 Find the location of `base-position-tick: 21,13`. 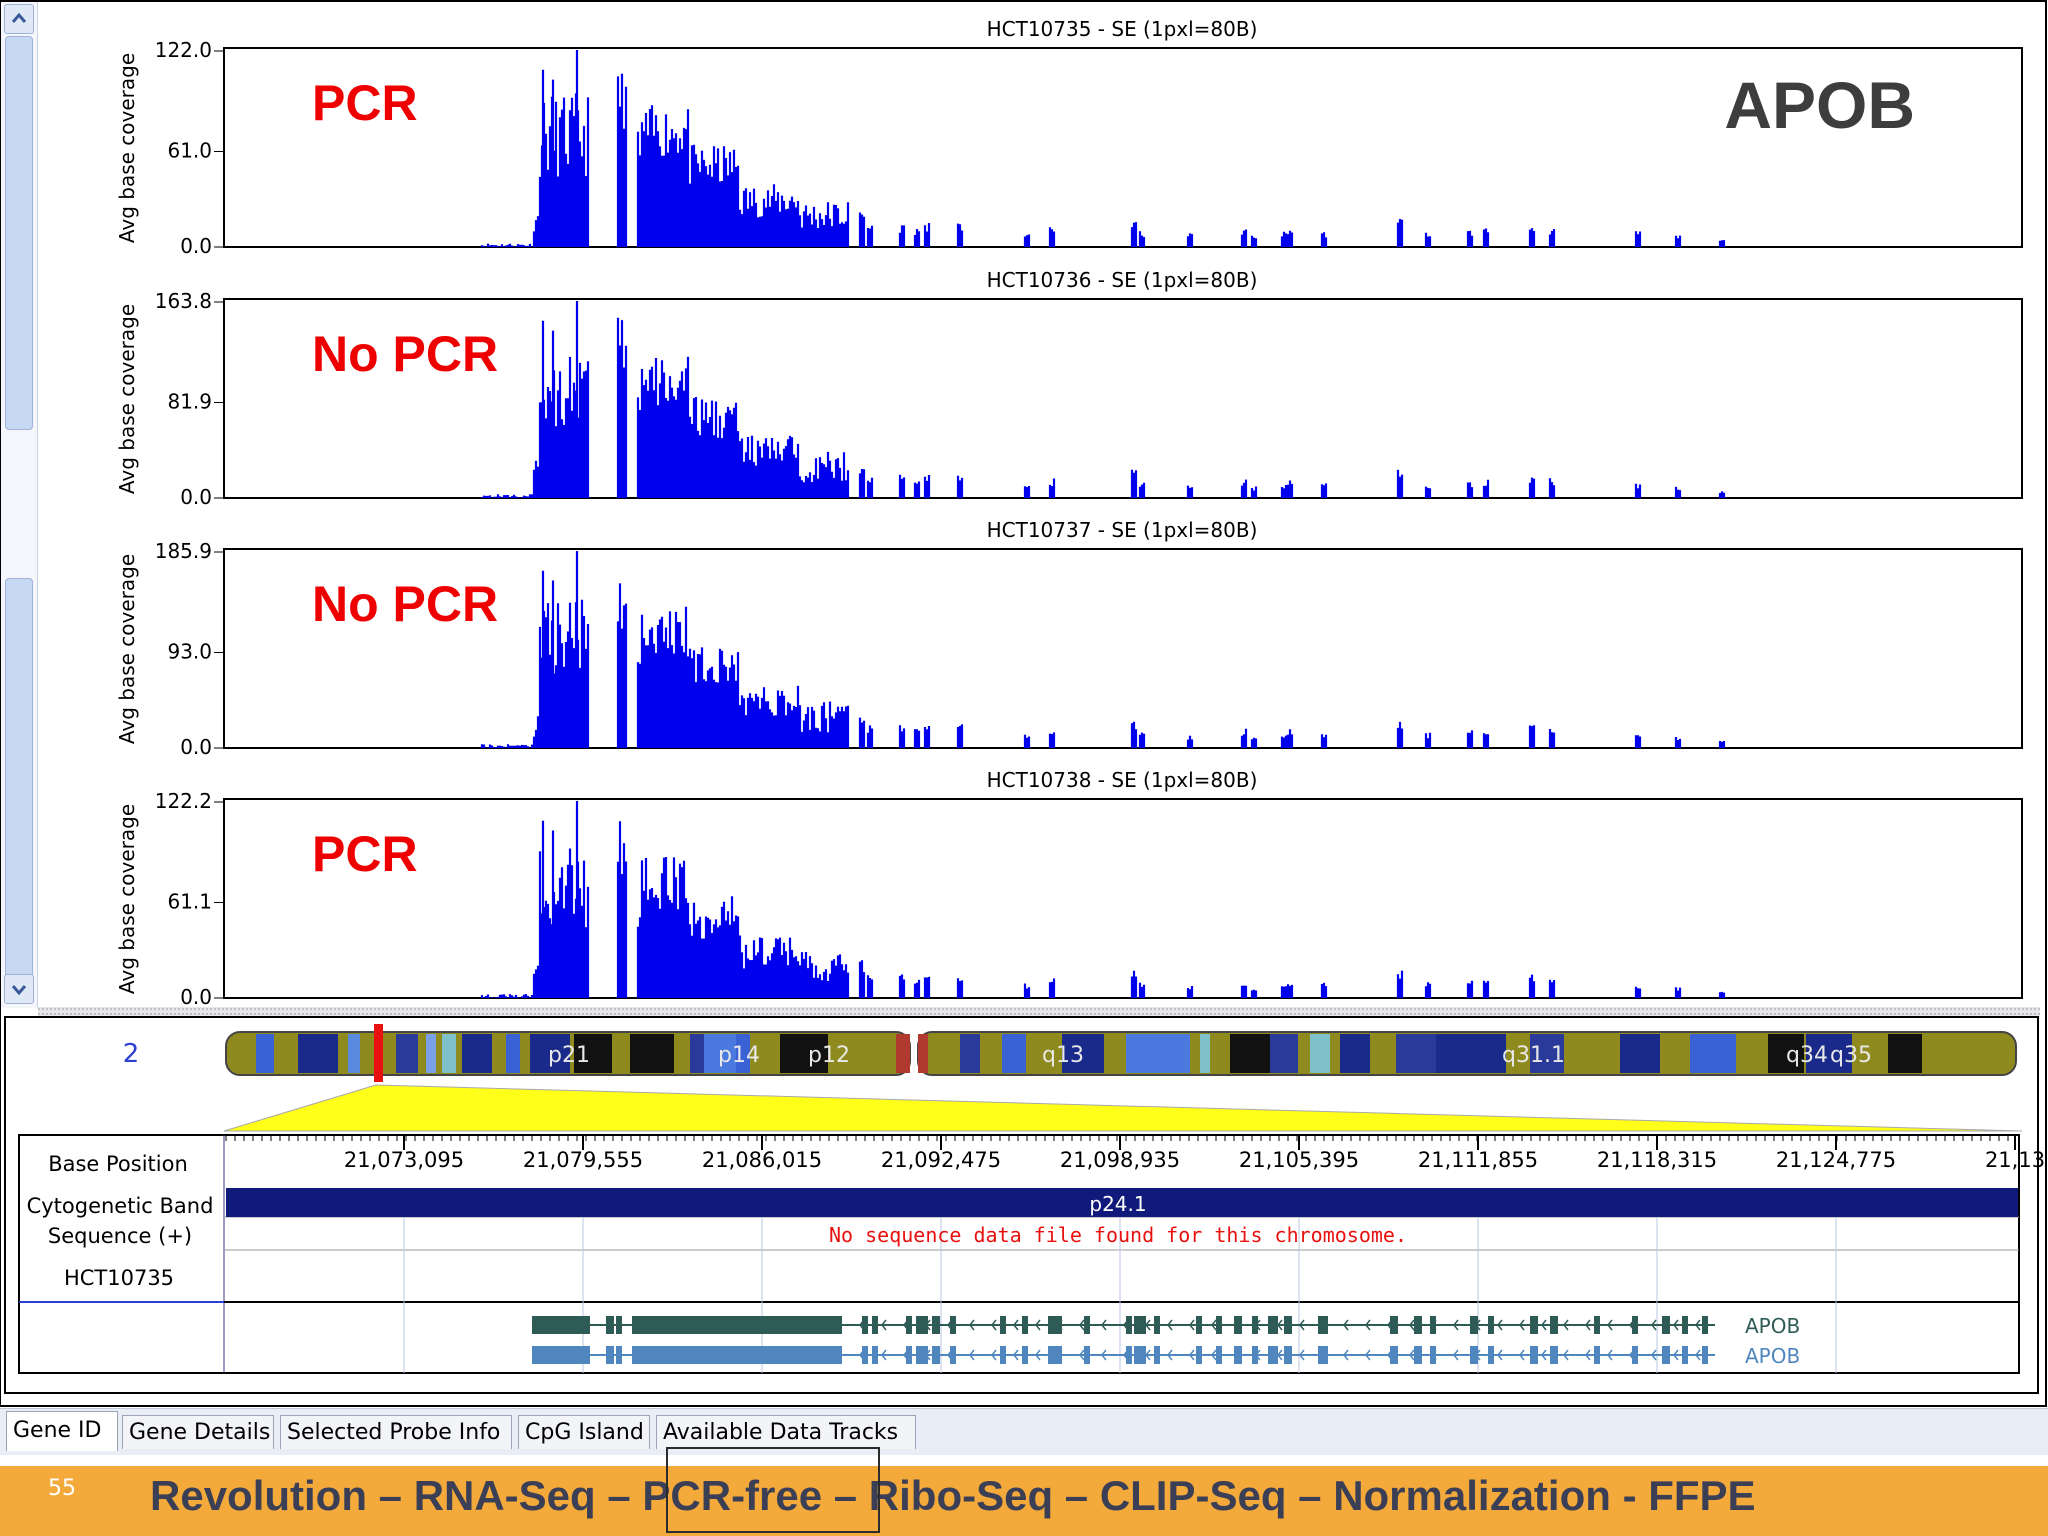

base-position-tick: 21,13 is located at coordinates (2015, 1160).